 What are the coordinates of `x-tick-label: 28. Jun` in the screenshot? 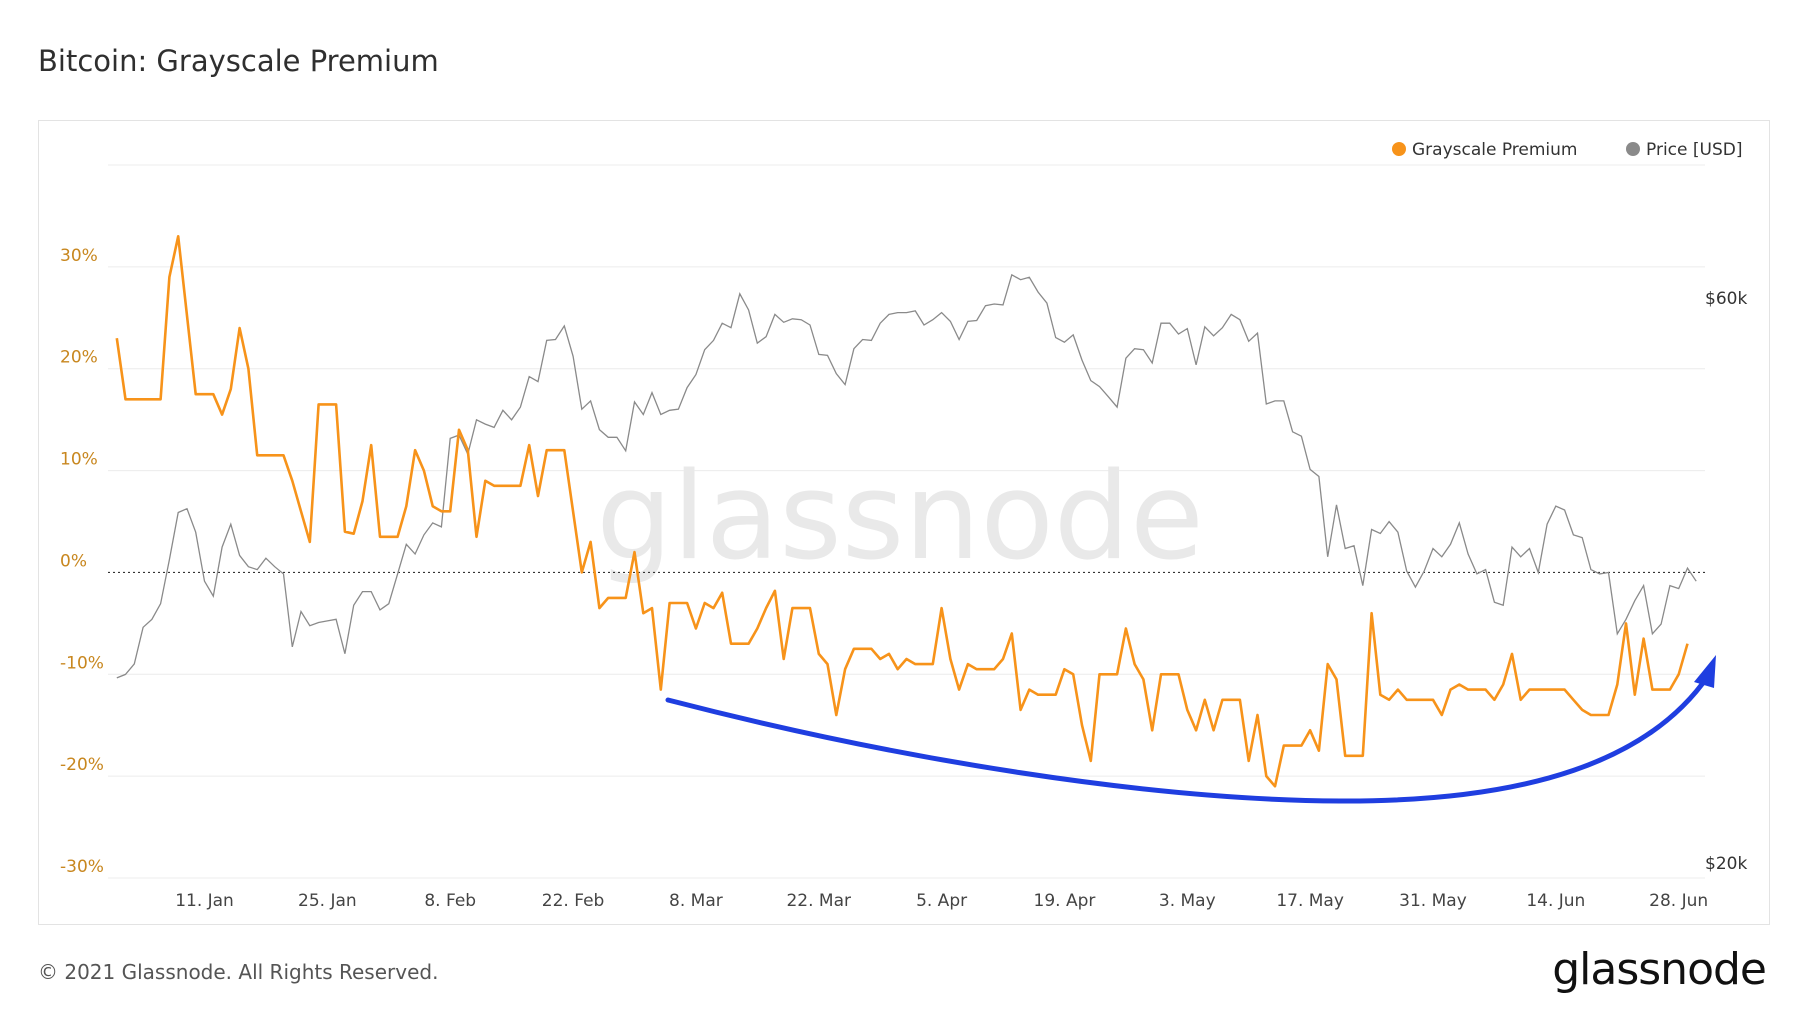 It's located at (1678, 901).